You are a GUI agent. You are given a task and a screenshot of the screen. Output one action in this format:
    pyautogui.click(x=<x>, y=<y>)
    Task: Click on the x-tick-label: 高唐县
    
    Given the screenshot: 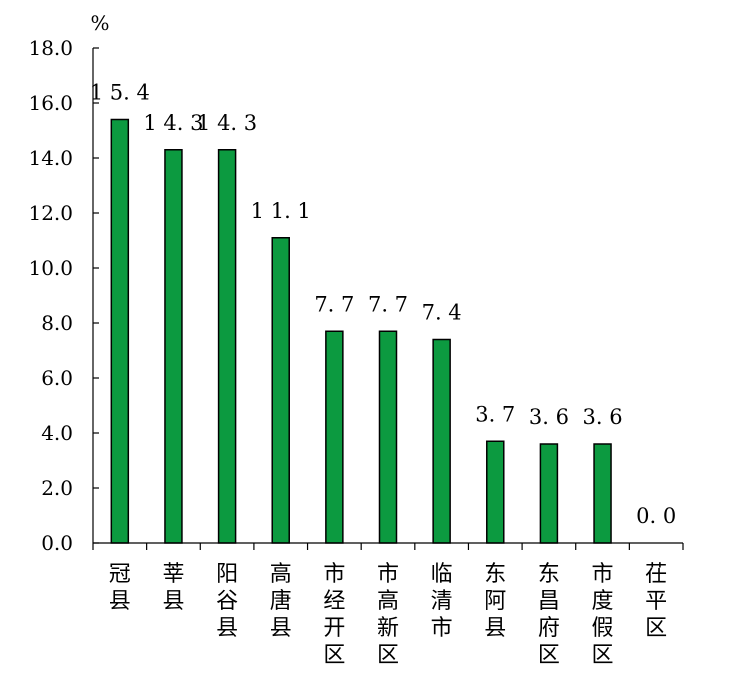 What is the action you would take?
    pyautogui.click(x=281, y=601)
    